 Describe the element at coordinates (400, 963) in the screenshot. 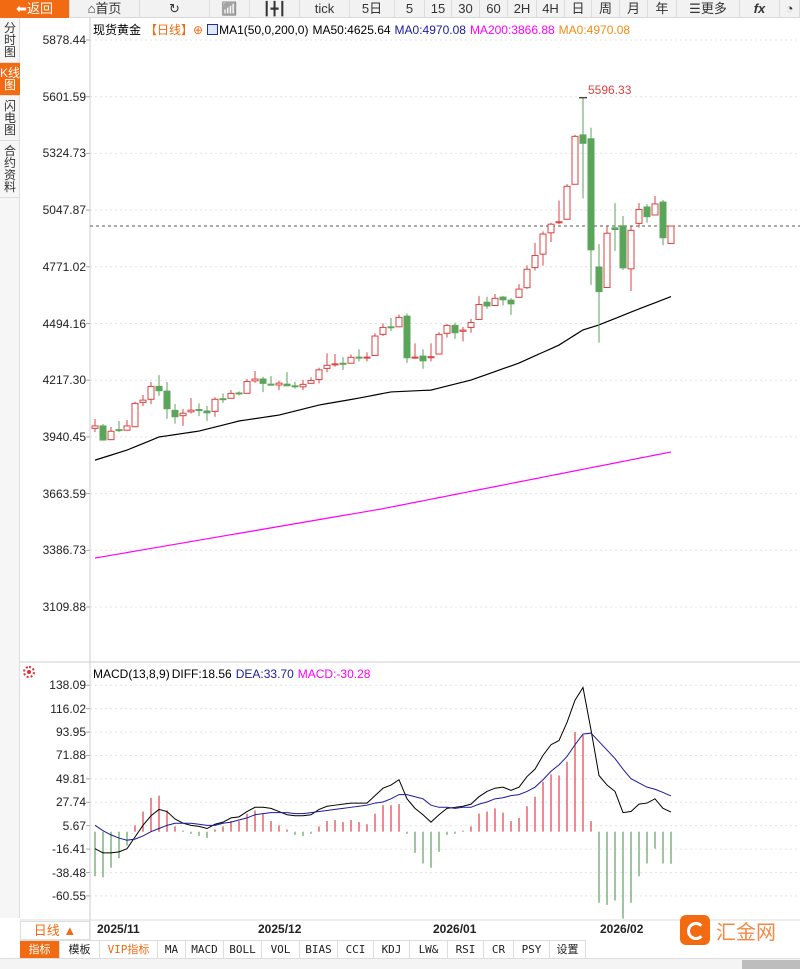

I see `horizontal-scrollbar` at that location.